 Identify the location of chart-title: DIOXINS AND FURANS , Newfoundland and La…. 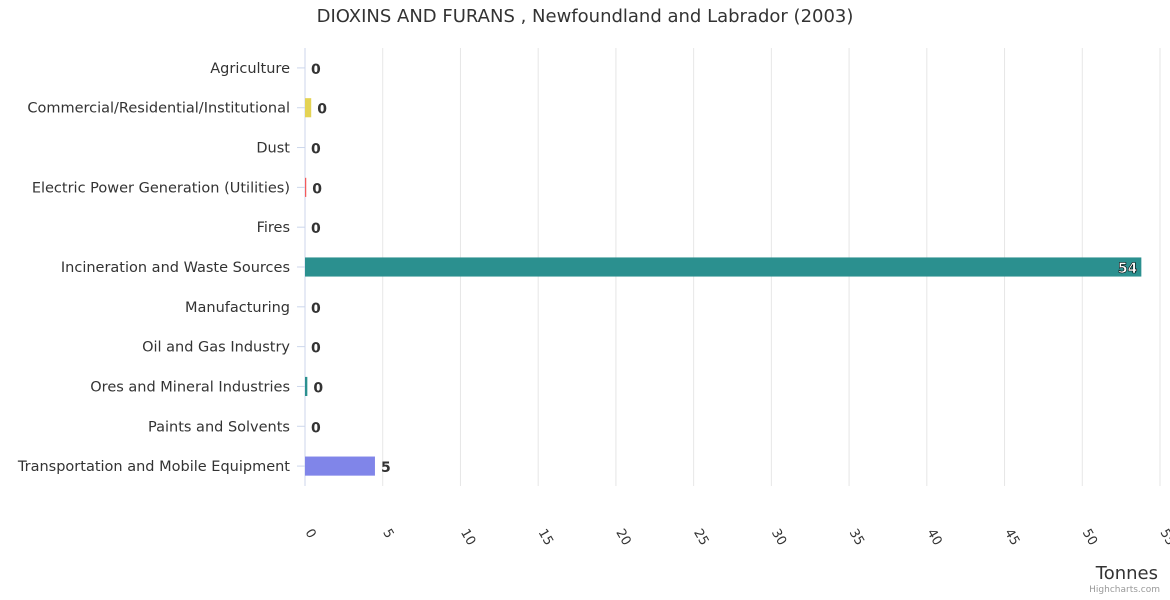
(585, 16).